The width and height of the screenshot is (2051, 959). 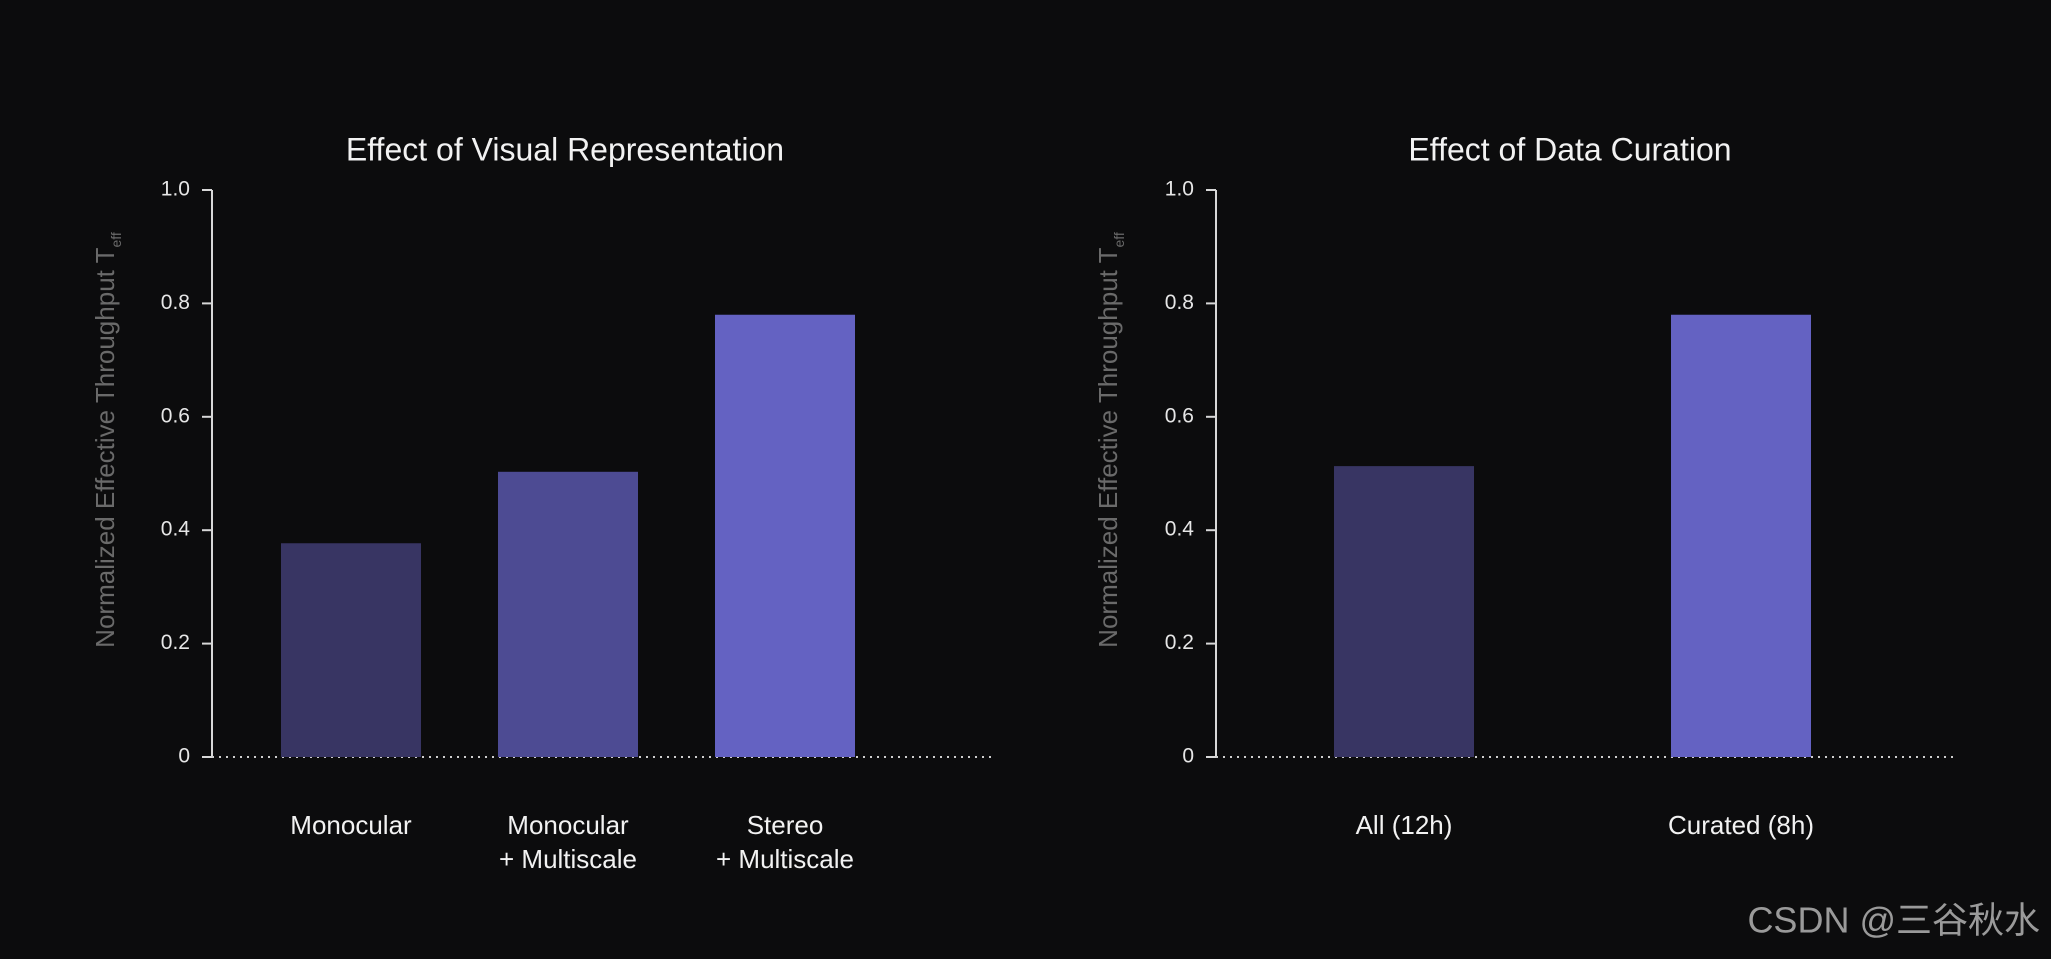 I want to click on x-tick-label: Curated (8h), so click(x=1741, y=825).